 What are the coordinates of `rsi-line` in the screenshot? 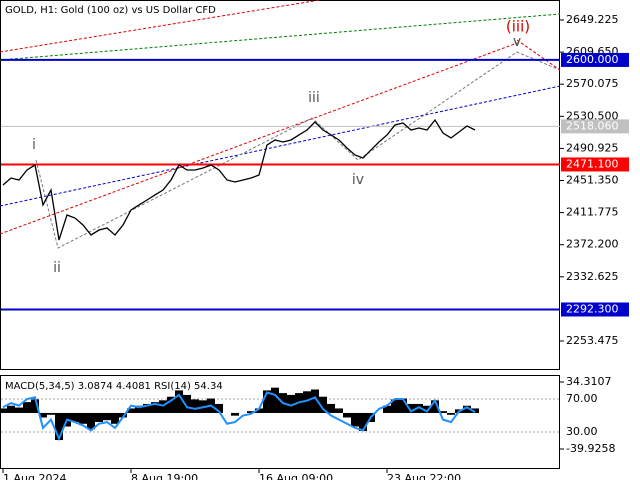 It's located at (239, 416).